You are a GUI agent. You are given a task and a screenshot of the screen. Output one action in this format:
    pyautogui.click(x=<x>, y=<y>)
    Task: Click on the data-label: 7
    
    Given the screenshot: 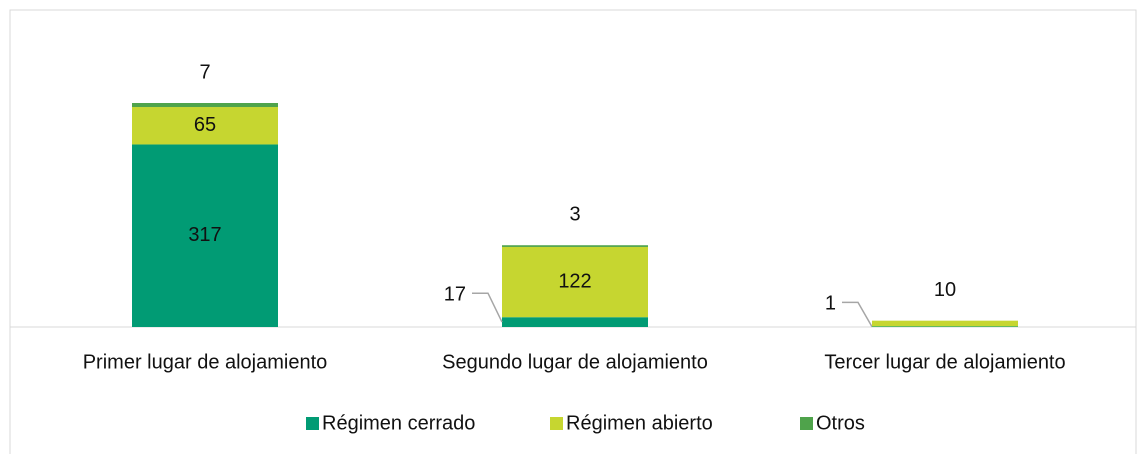 What is the action you would take?
    pyautogui.click(x=204, y=72)
    